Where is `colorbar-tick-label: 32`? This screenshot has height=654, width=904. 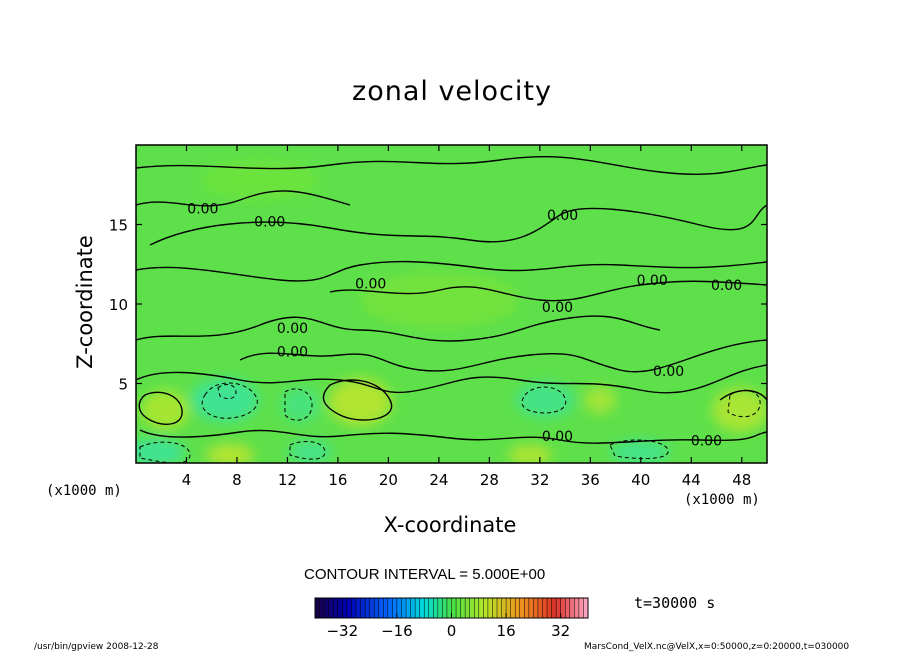 colorbar-tick-label: 32 is located at coordinates (560, 631).